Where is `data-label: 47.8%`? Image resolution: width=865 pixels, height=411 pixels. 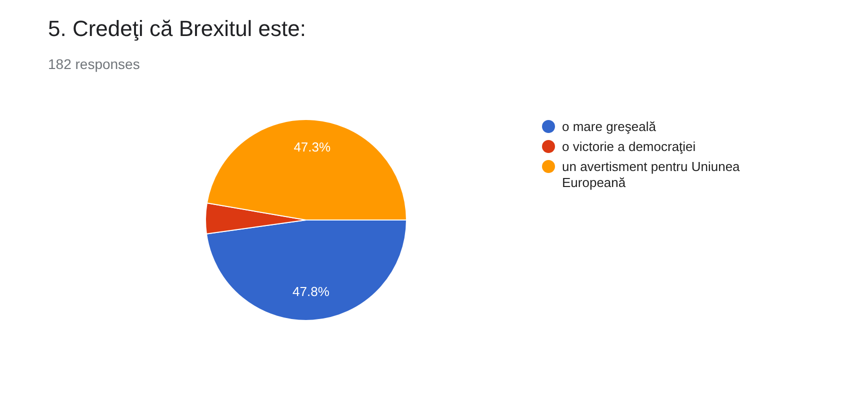
data-label: 47.8% is located at coordinates (311, 291).